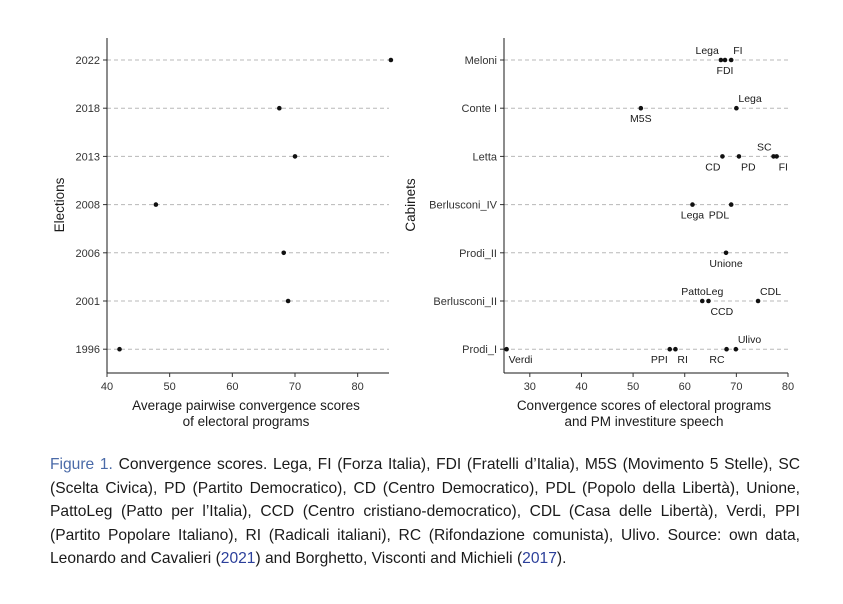  I want to click on right-point-label-berlusconi-ii-ccd: CCD, so click(721, 312).